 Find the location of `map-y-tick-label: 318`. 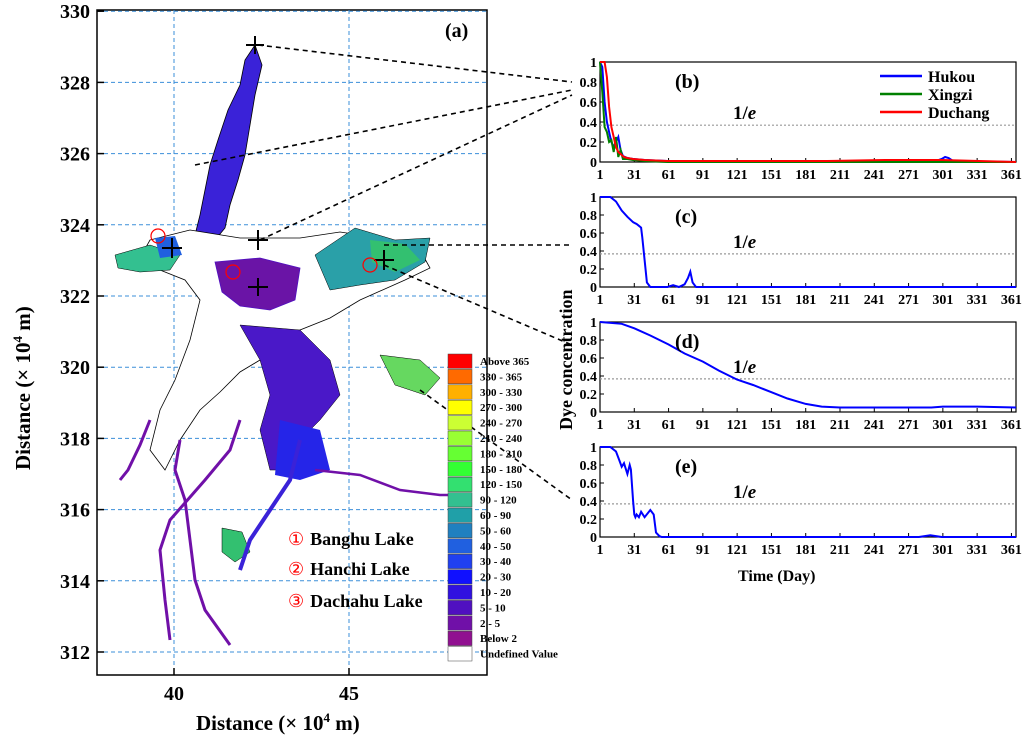

map-y-tick-label: 318 is located at coordinates (75, 439).